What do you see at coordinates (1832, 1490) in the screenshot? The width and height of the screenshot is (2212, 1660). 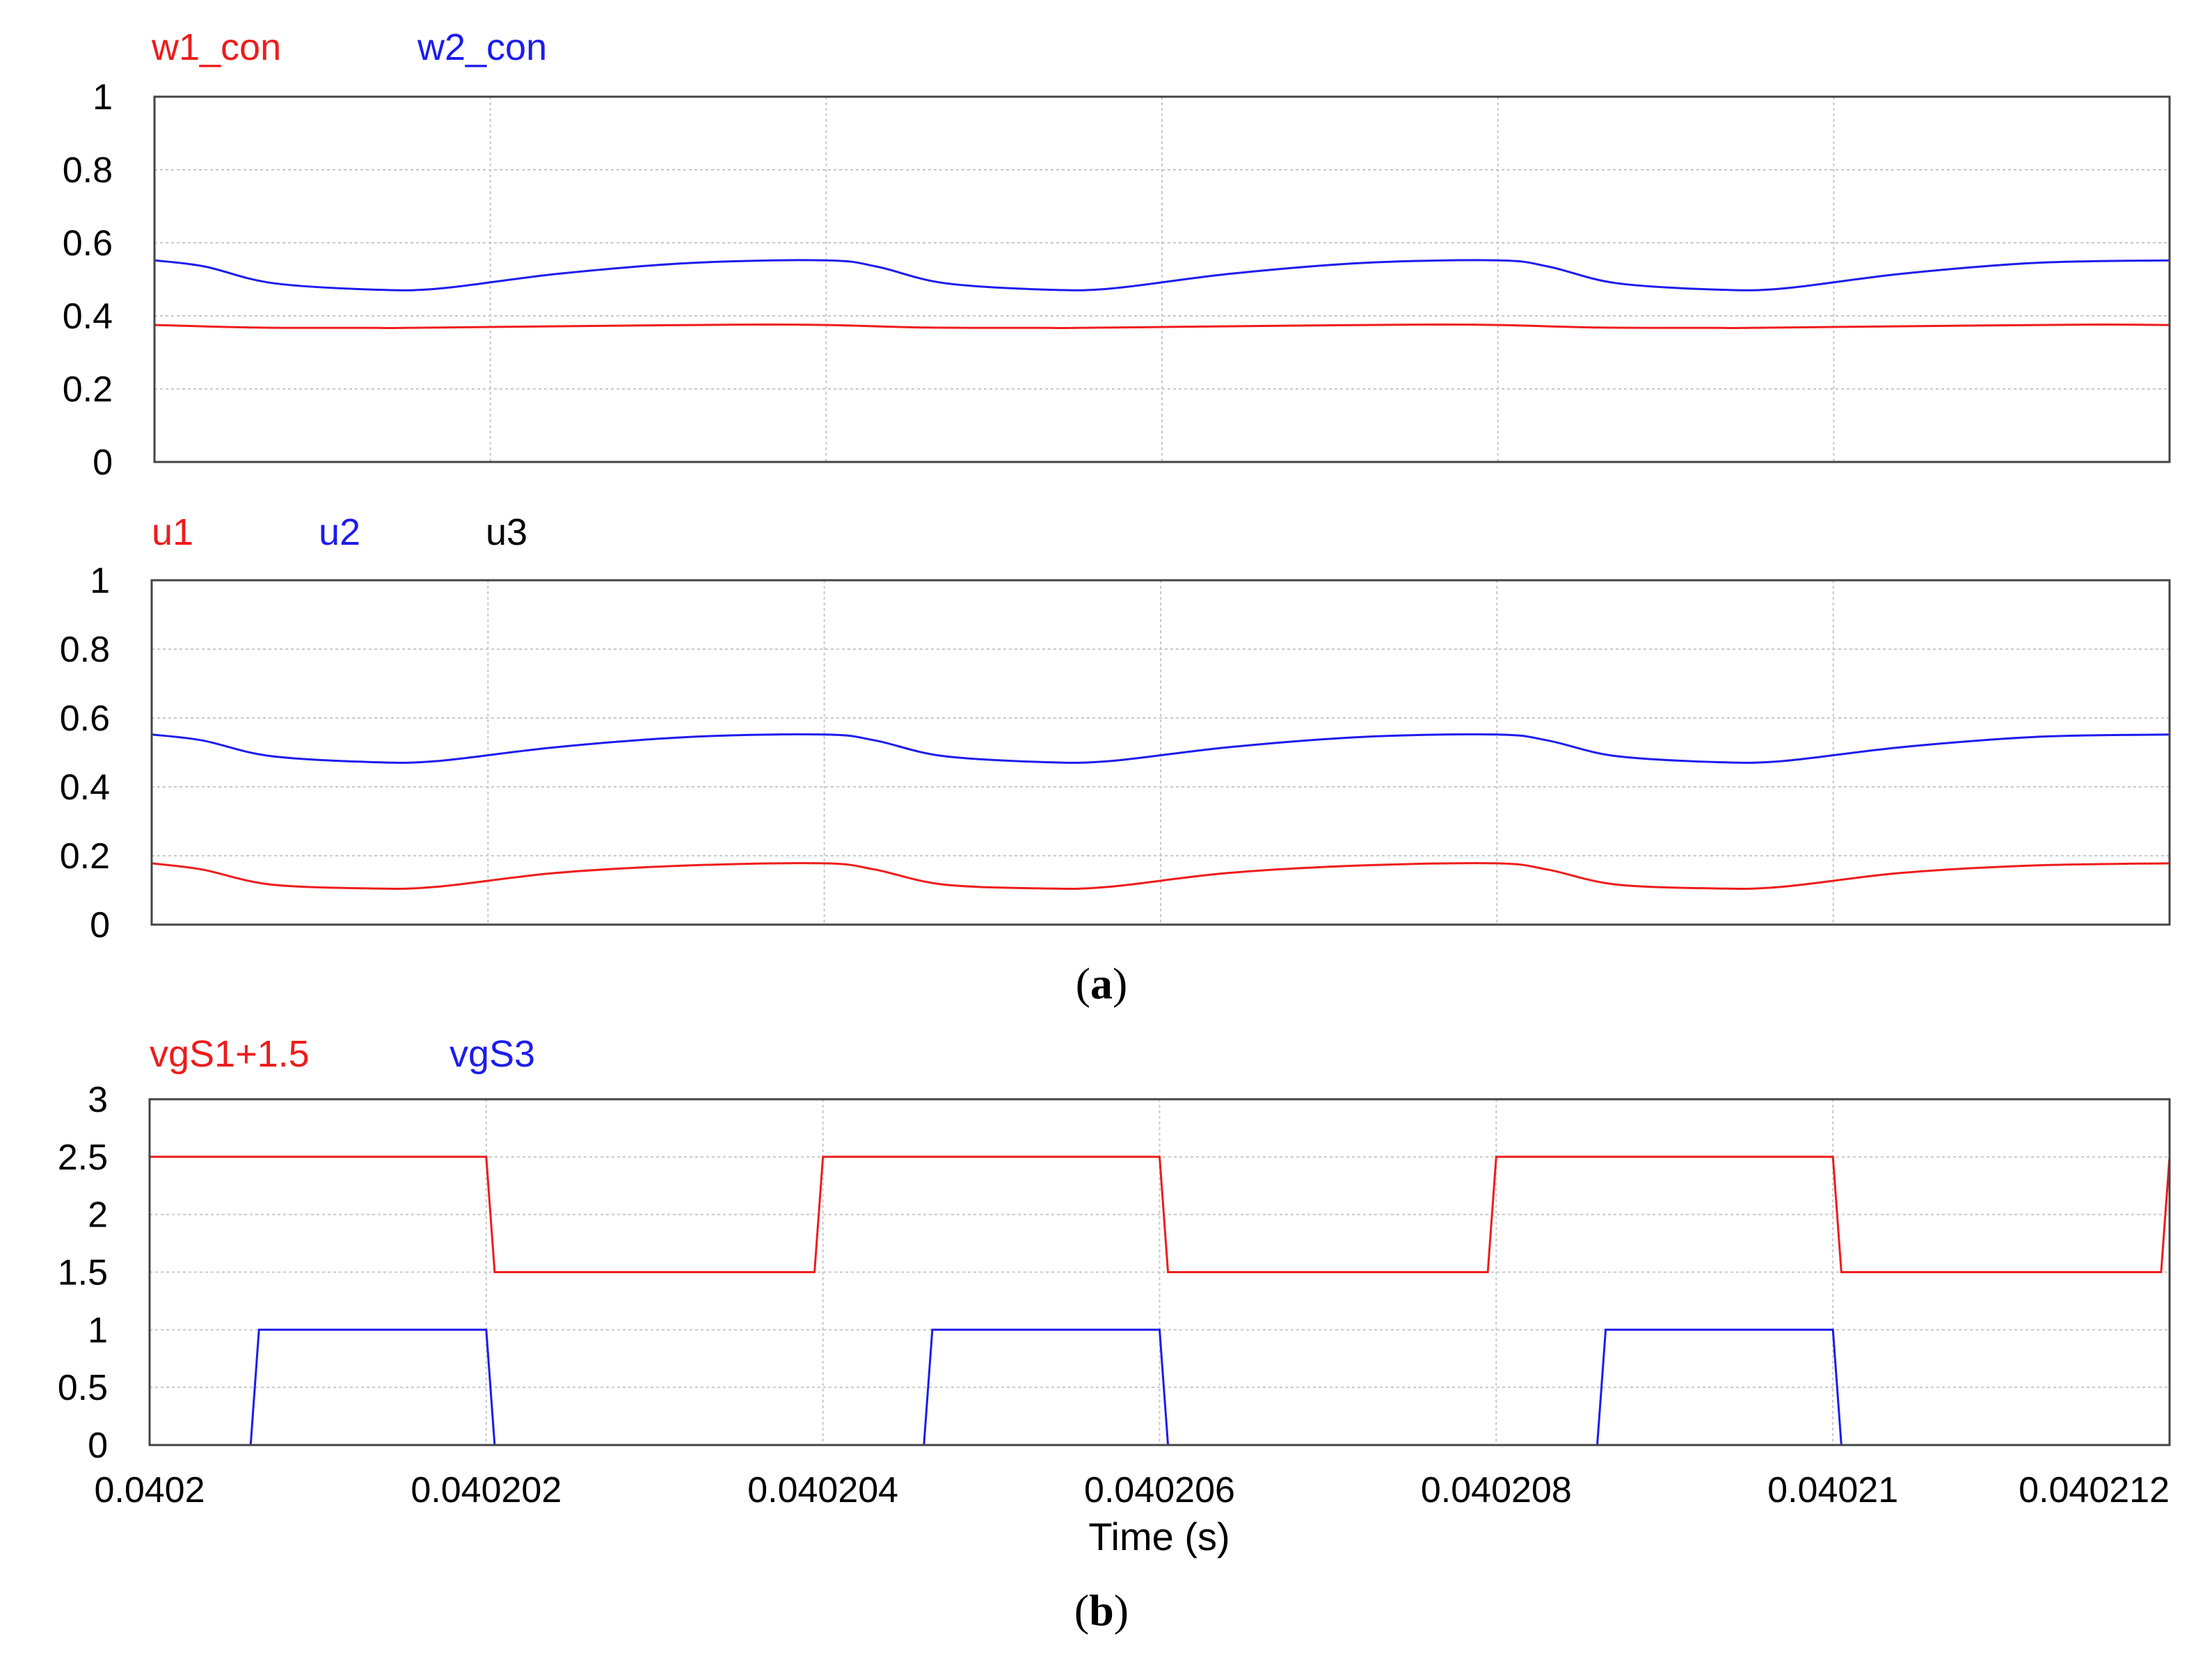 I see `x-tick-label: 0.04021` at bounding box center [1832, 1490].